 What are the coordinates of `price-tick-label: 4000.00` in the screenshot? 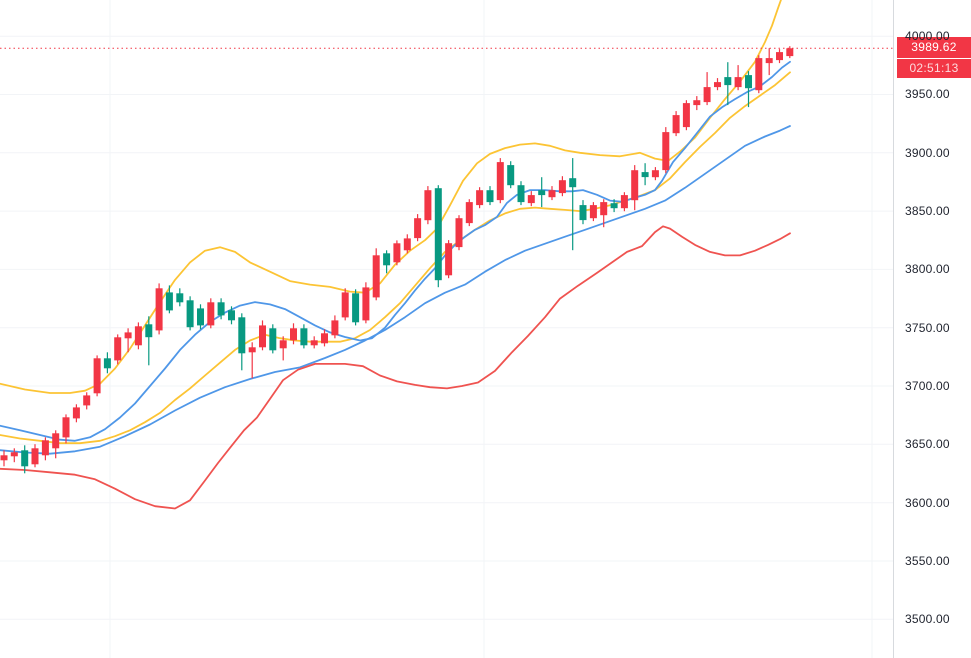 It's located at (927, 36).